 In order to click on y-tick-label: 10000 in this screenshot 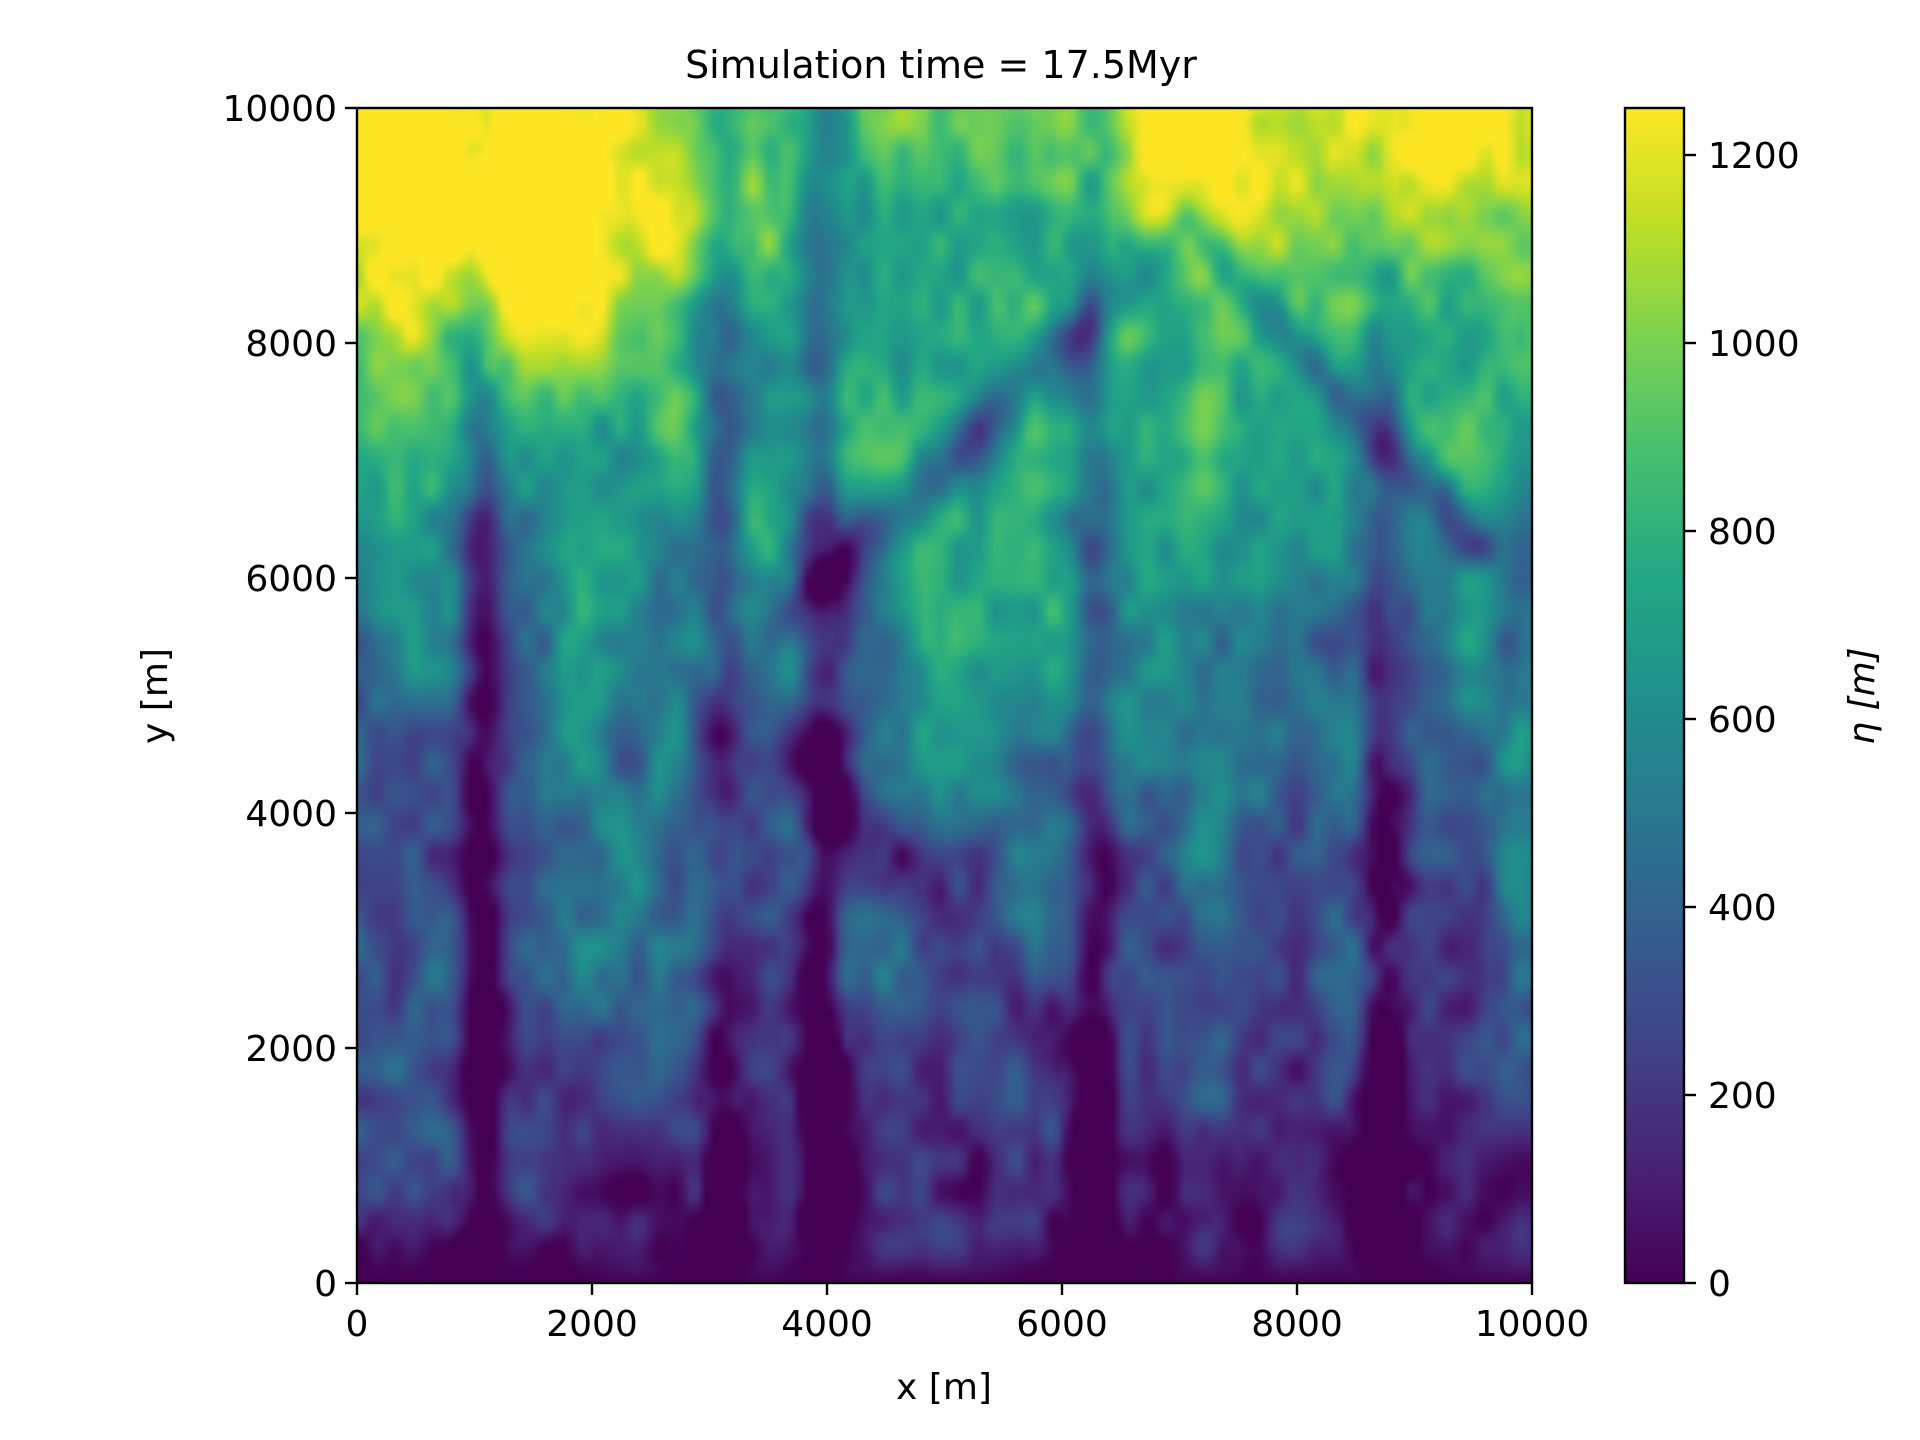, I will do `click(279, 109)`.